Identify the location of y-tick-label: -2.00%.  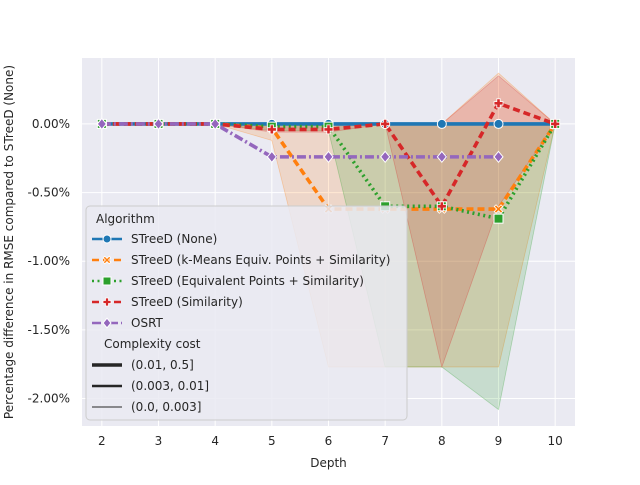
(49, 399).